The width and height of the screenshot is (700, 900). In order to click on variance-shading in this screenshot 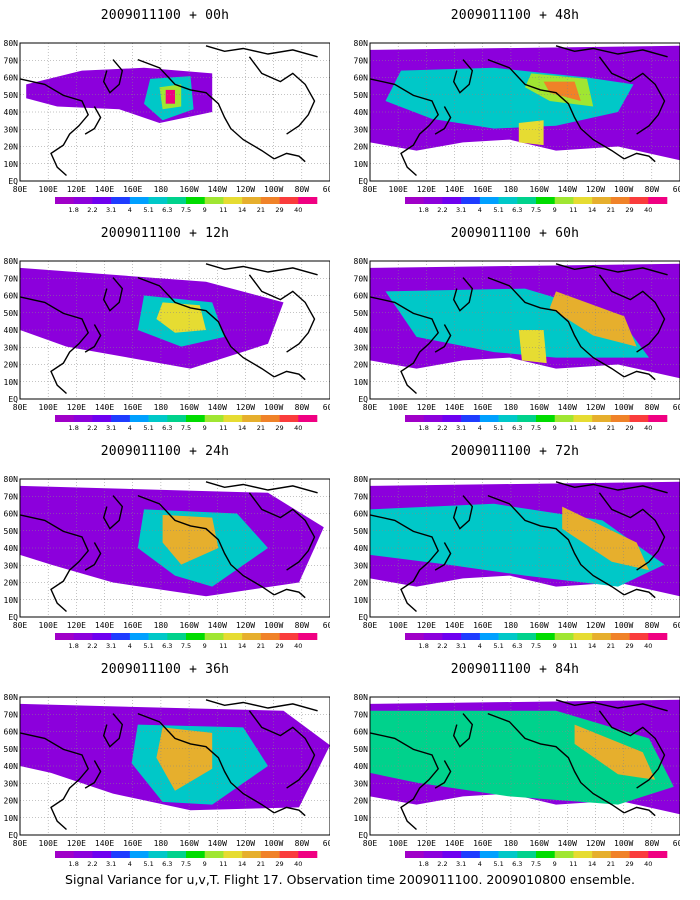, I will do `click(190, 539)`.